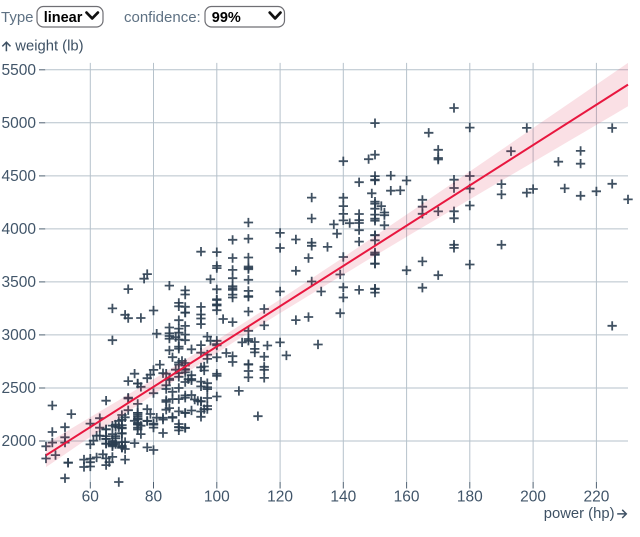  I want to click on svg-text: 100, so click(217, 497).